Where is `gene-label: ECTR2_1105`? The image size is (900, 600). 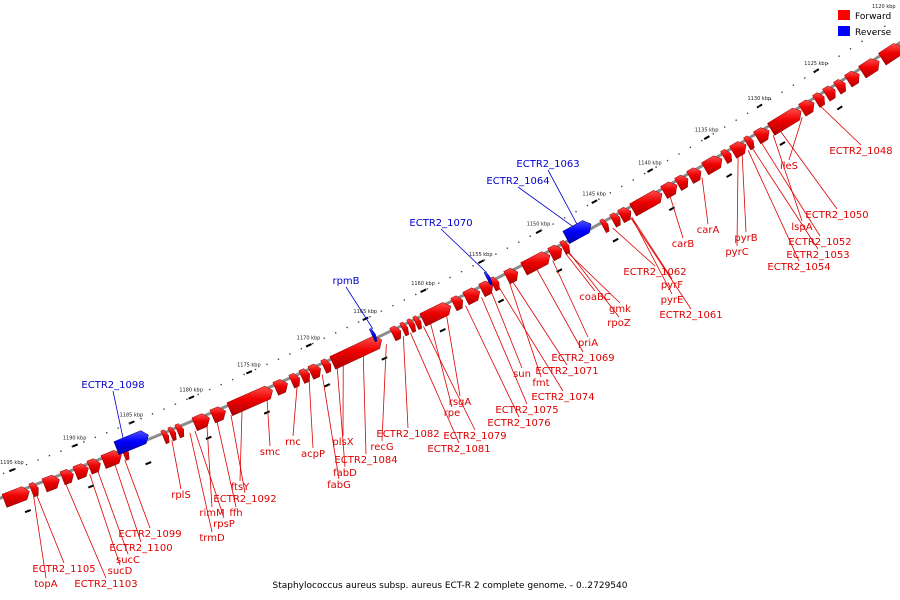 gene-label: ECTR2_1105 is located at coordinates (63, 569).